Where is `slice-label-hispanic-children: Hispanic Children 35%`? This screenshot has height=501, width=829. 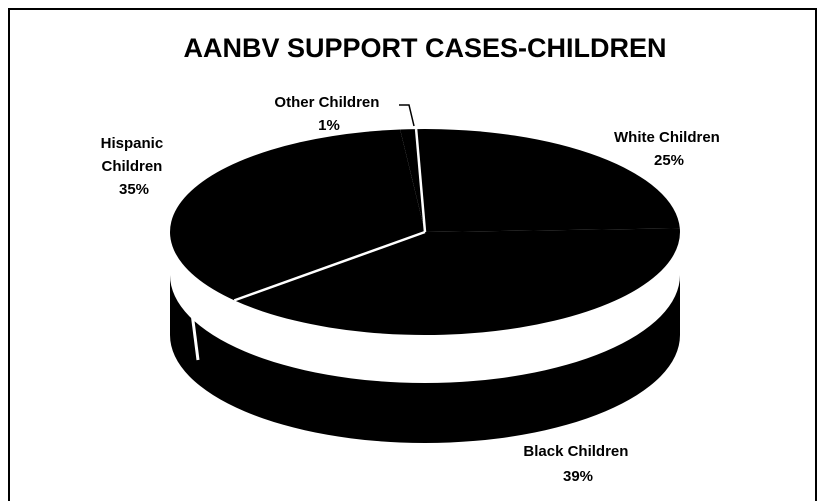 slice-label-hispanic-children: Hispanic Children 35% is located at coordinates (134, 166).